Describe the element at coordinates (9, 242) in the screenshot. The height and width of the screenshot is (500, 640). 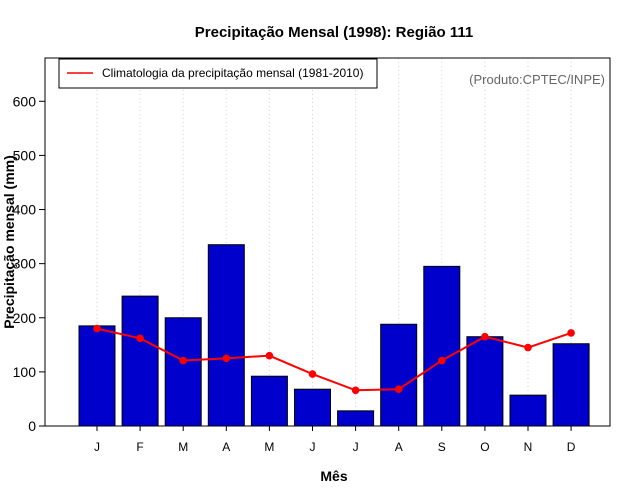
I see `y-axis-title: Precipitação mensal (mm)` at that location.